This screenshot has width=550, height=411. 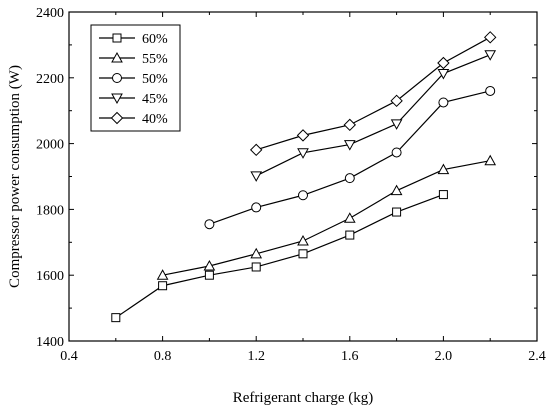 What do you see at coordinates (155, 119) in the screenshot?
I see `legend-label: 40%` at bounding box center [155, 119].